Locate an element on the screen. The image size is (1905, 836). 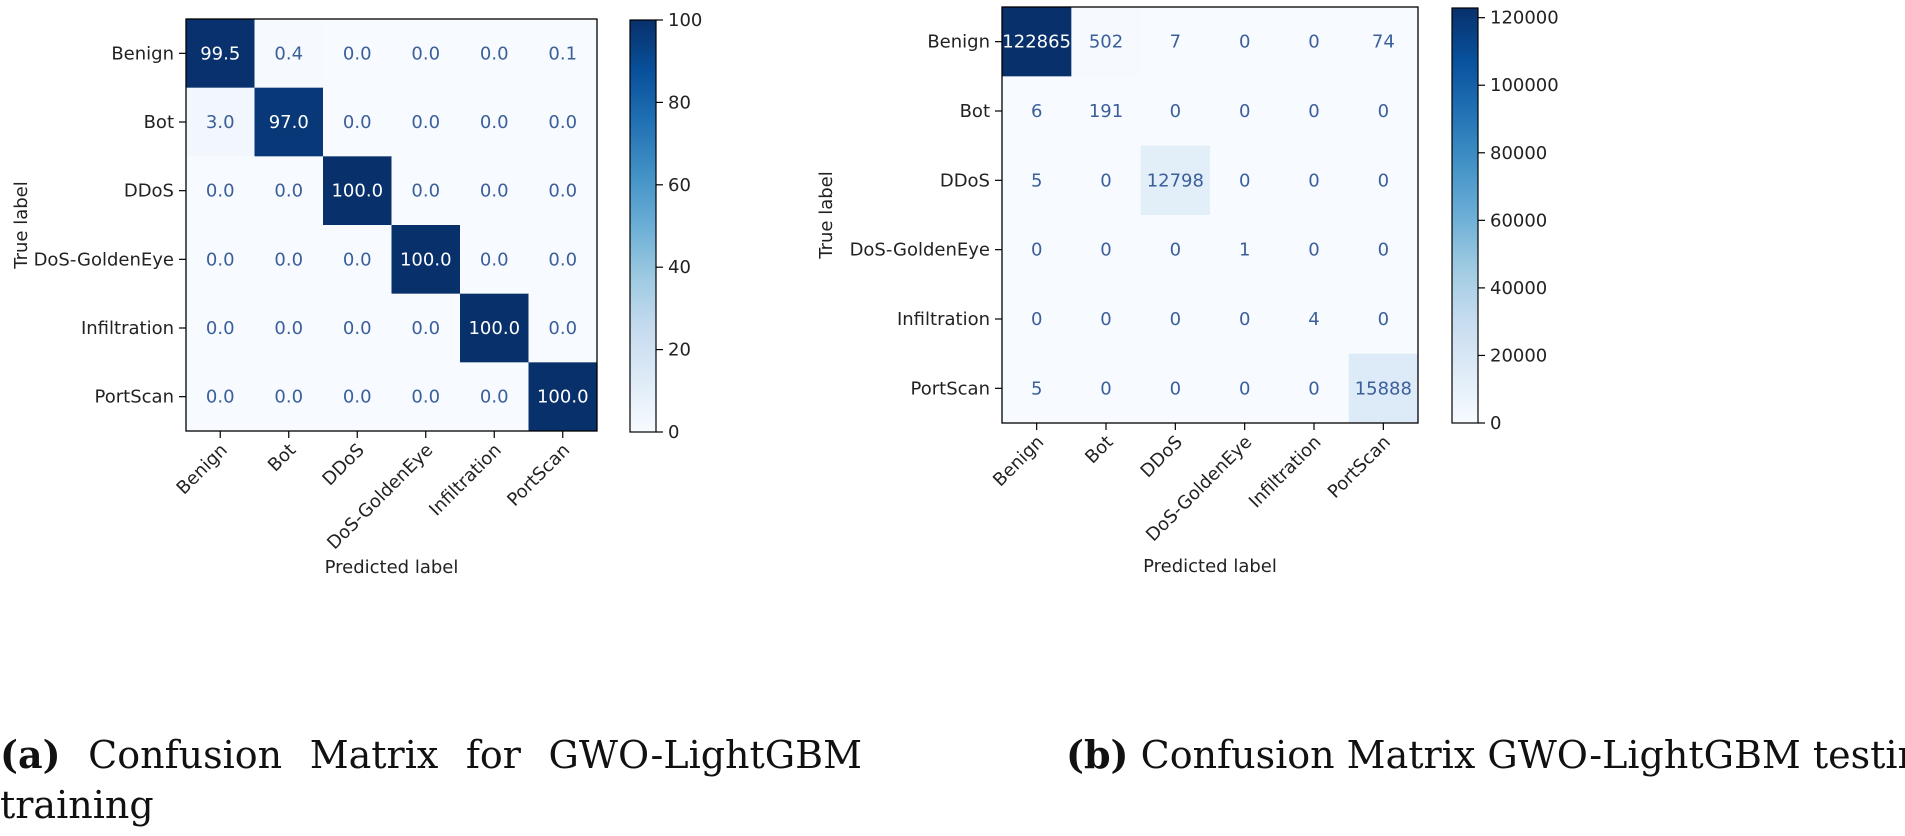
caption-a-word: Confusion is located at coordinates (185, 755).